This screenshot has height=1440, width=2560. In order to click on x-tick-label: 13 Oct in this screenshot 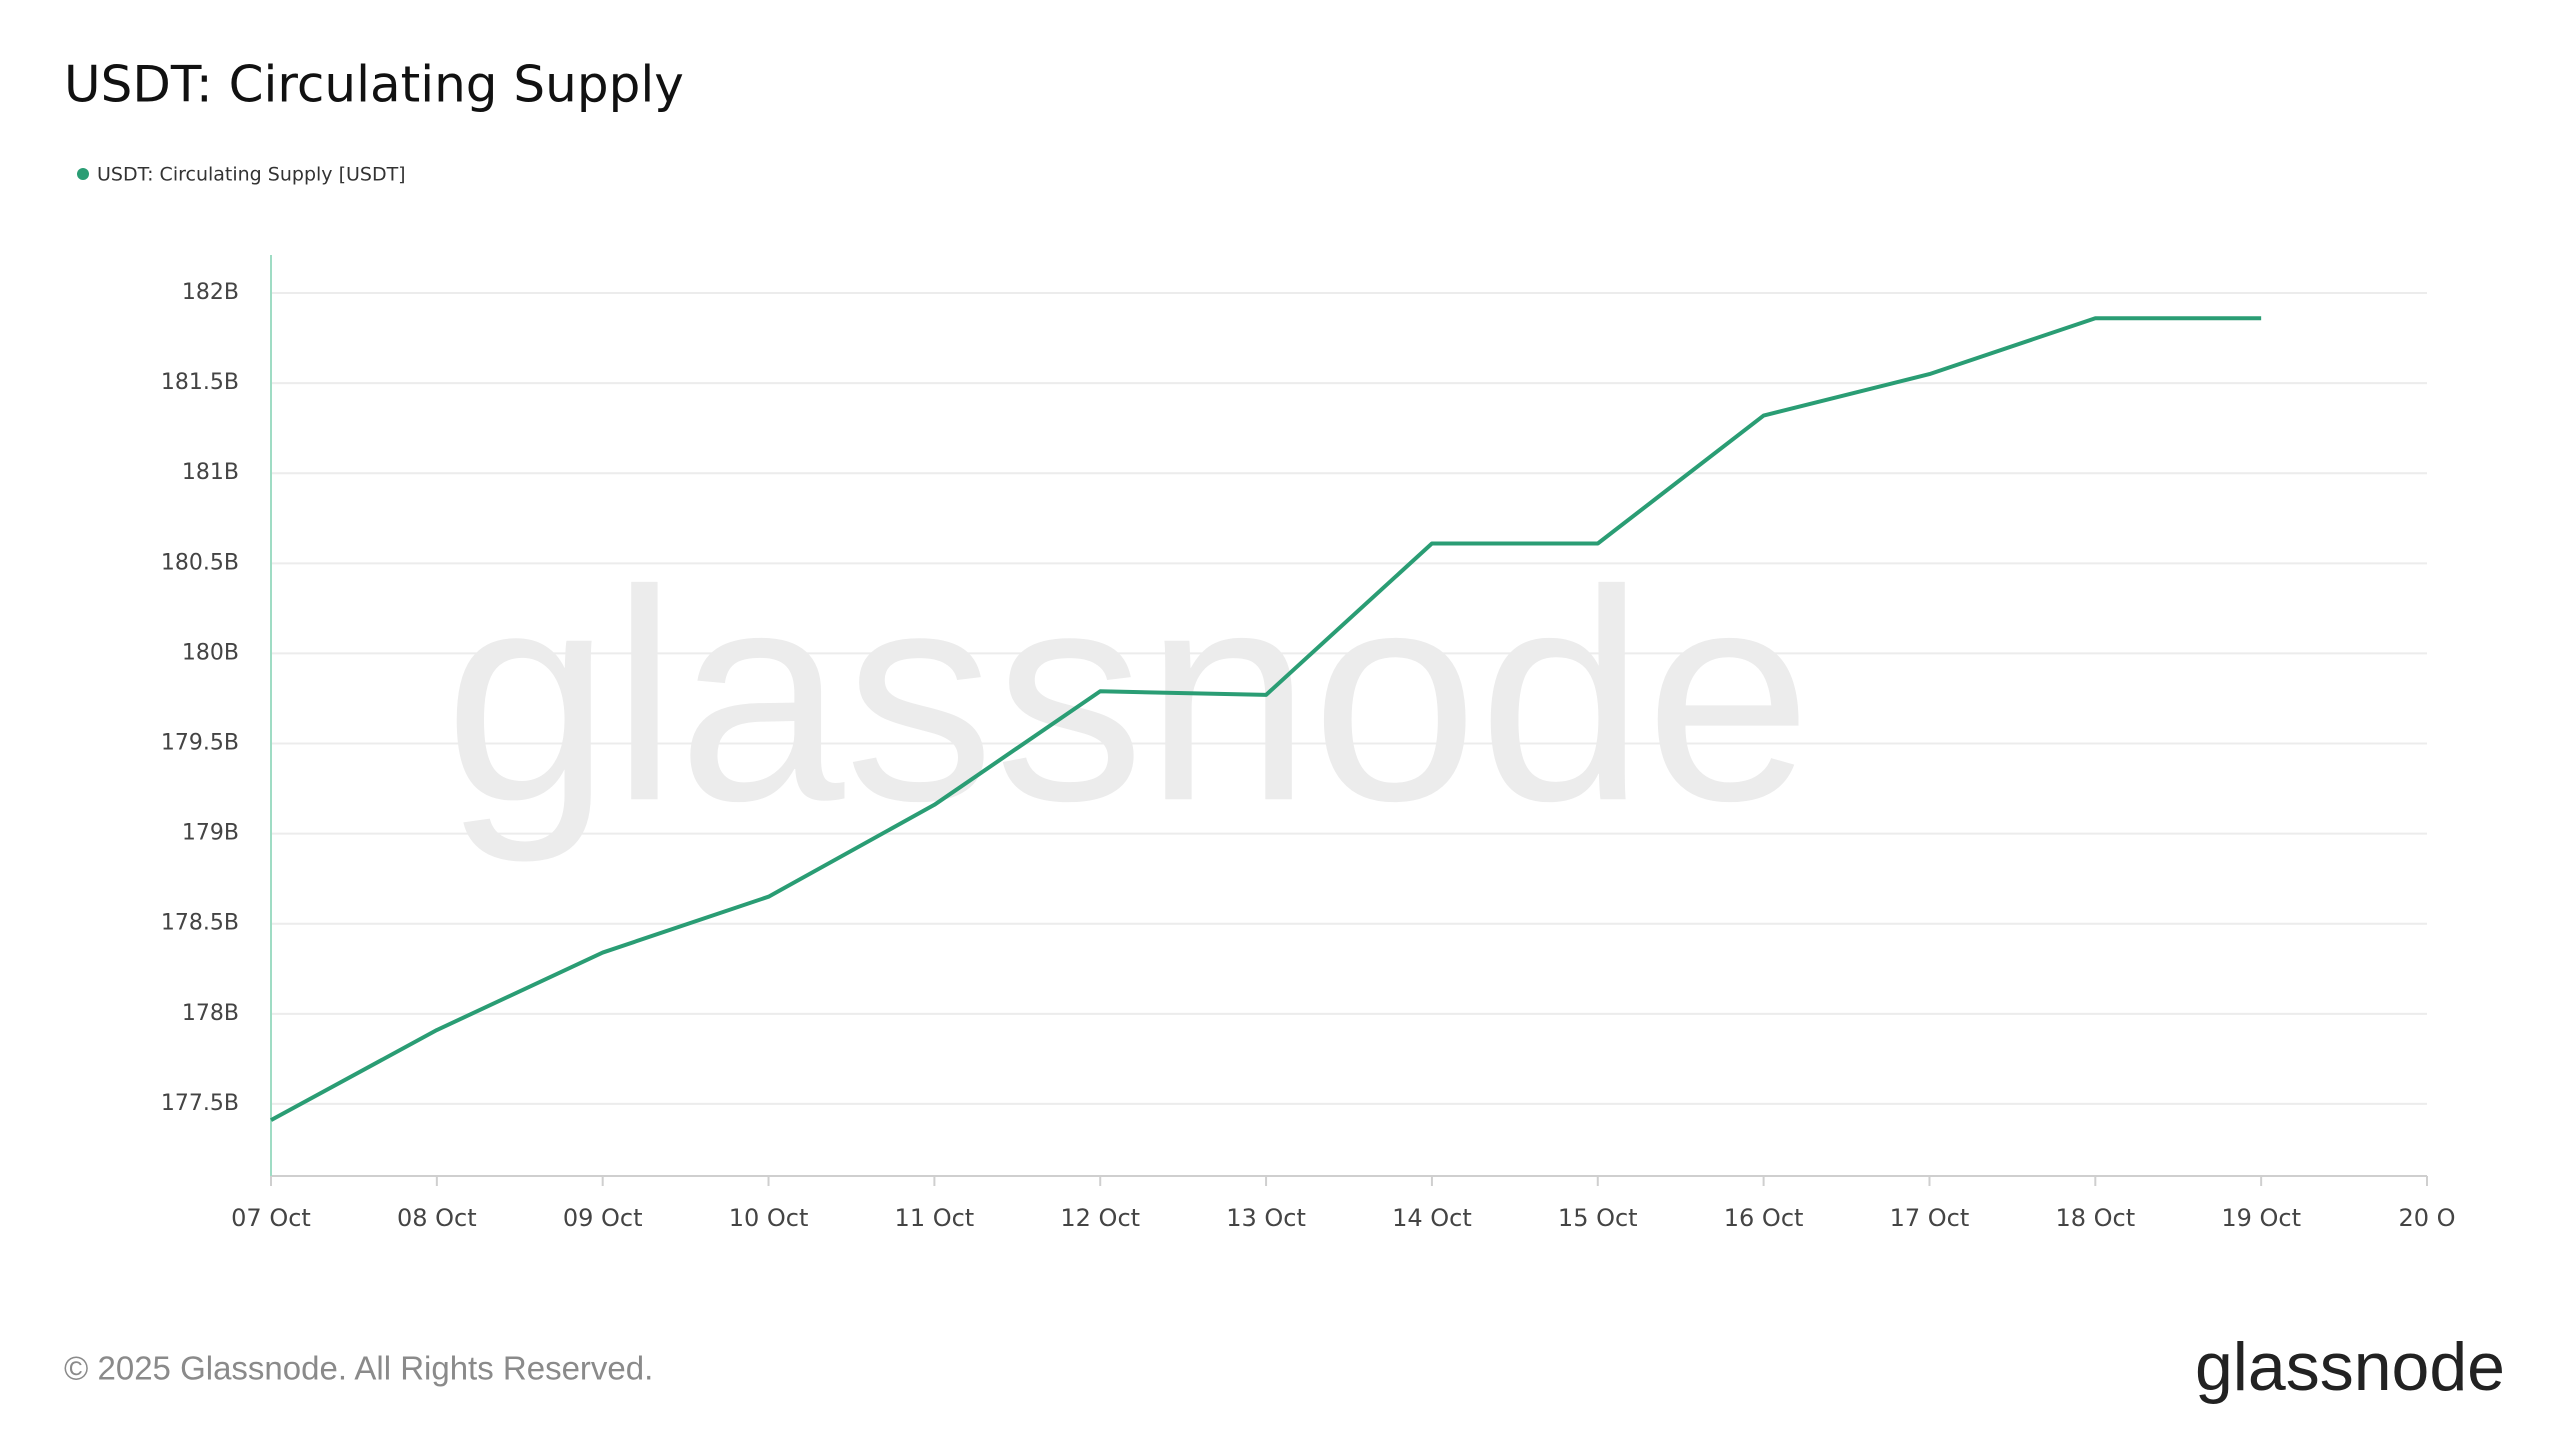, I will do `click(1266, 1218)`.